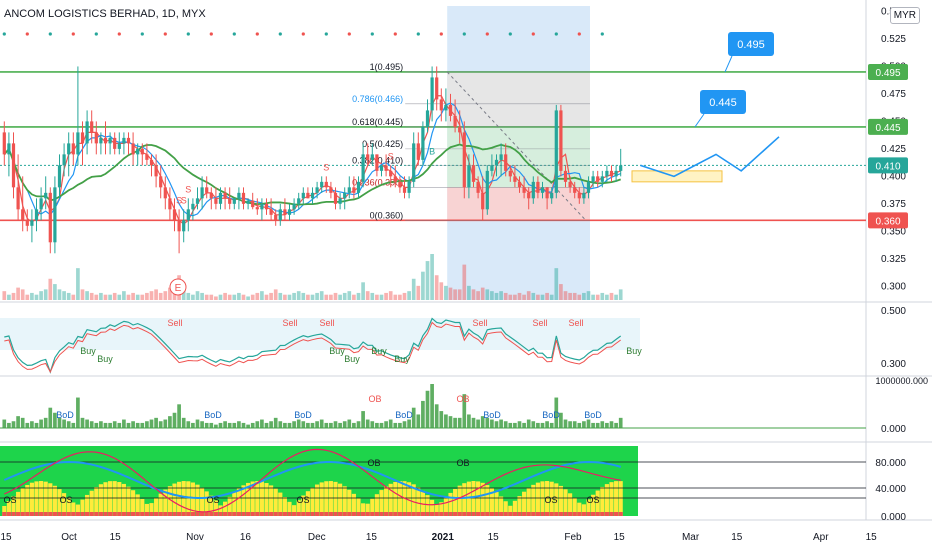 Image resolution: width=932 pixels, height=550 pixels. Describe the element at coordinates (904, 15) in the screenshot. I see `currency-badge: MYR` at that location.